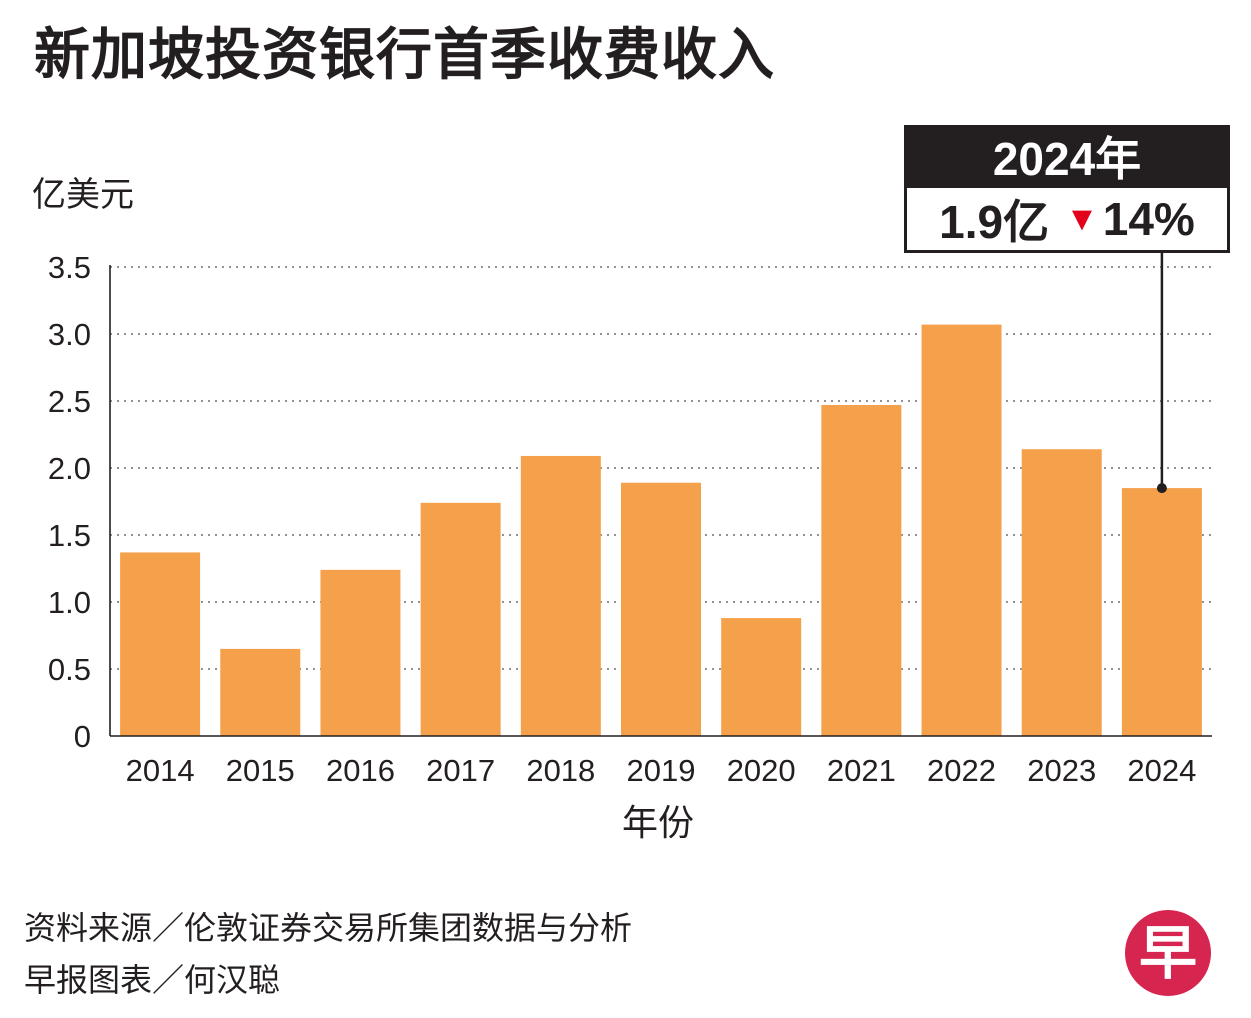  I want to click on bar-2016, so click(360, 652).